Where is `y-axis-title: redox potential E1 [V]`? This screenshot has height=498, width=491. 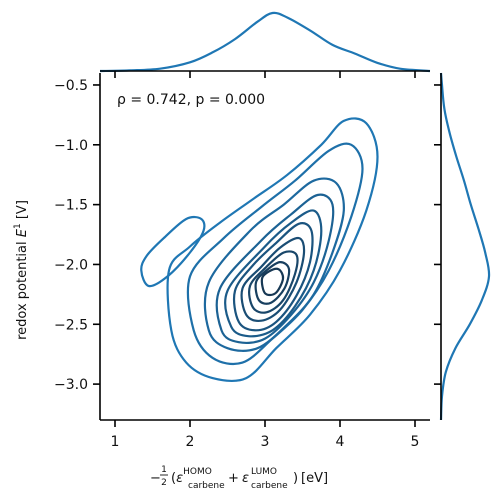 y-axis-title: redox potential E1 [V] is located at coordinates (21, 270).